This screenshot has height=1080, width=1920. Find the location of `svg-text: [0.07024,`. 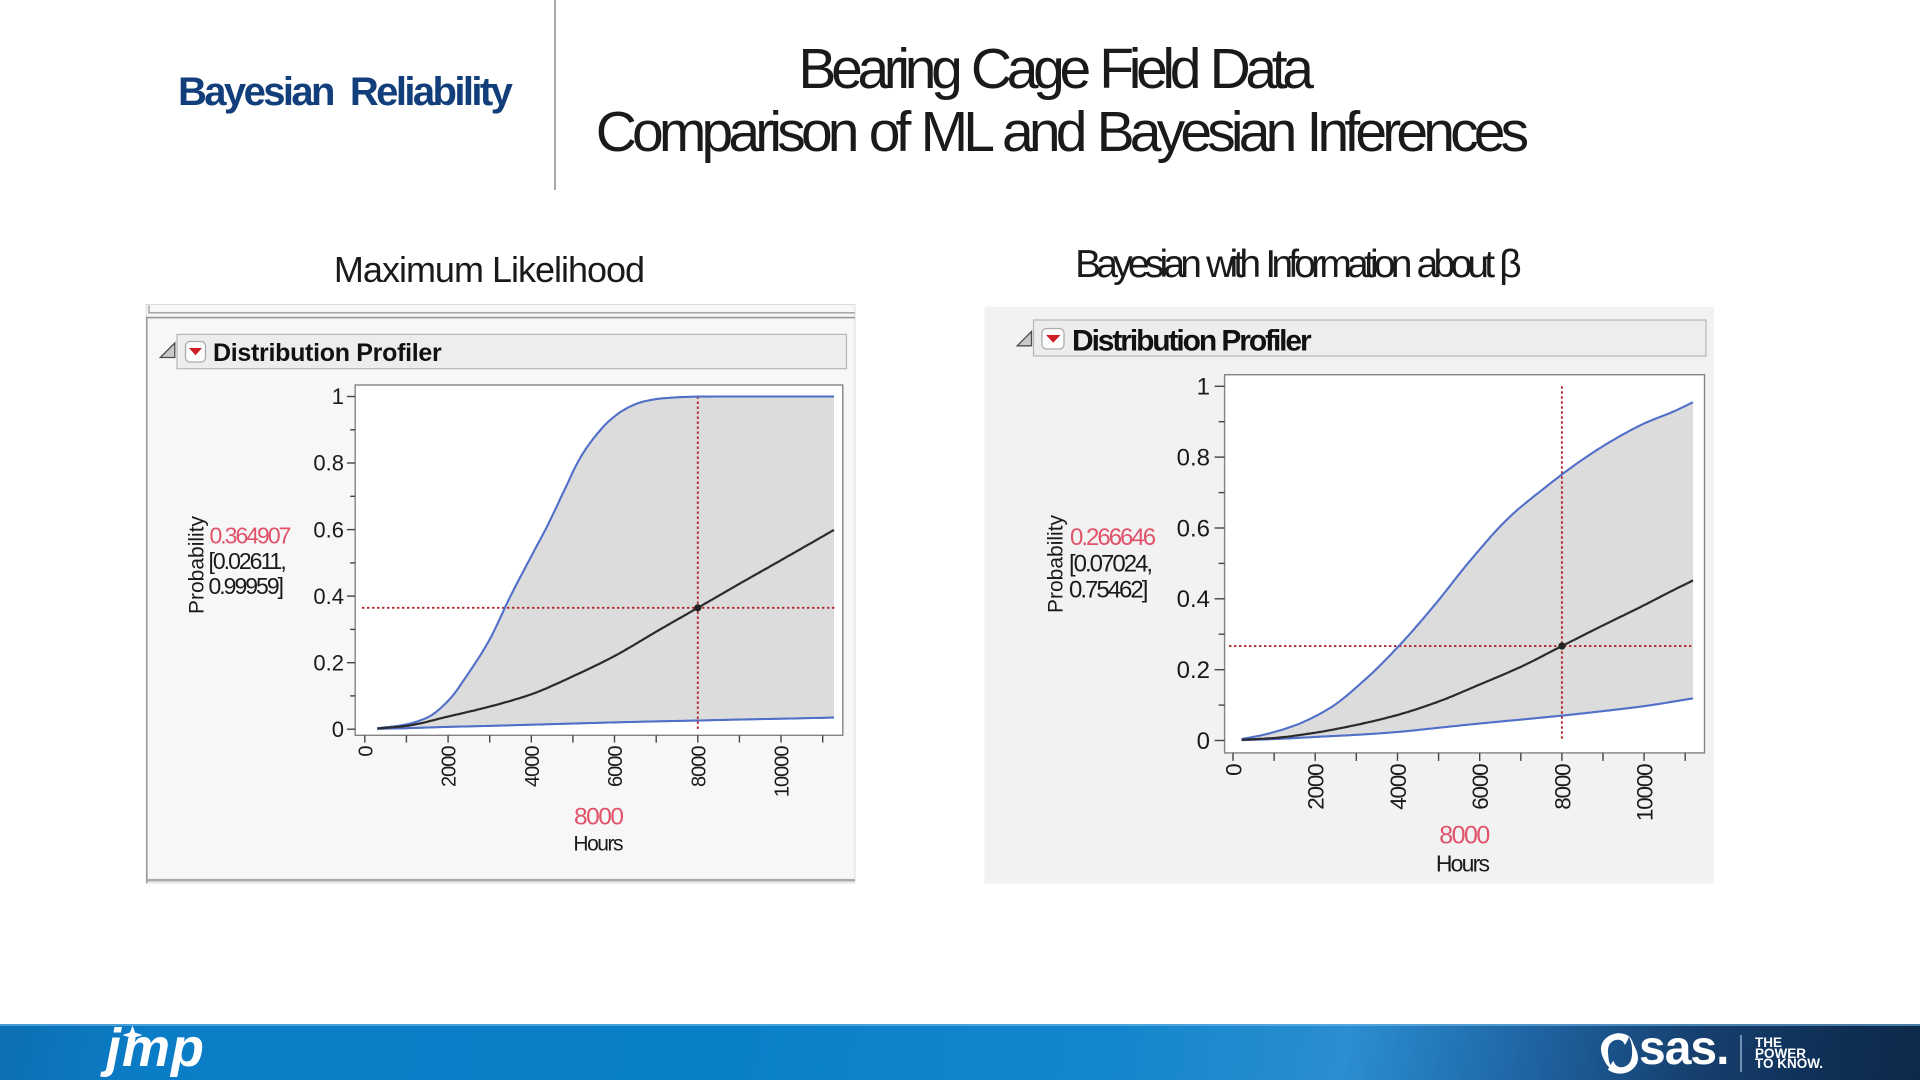

svg-text: [0.07024, is located at coordinates (1110, 564).